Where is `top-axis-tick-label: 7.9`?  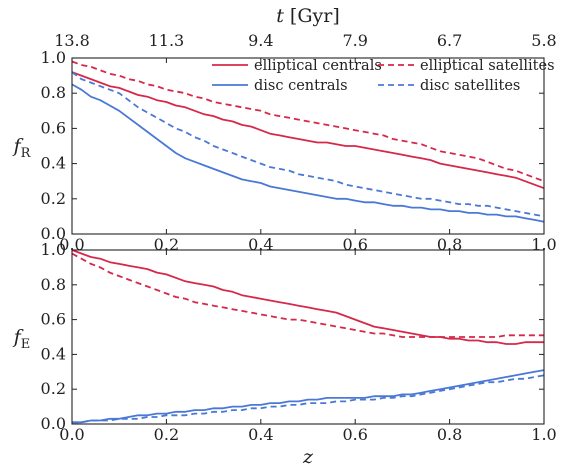
top-axis-tick-label: 7.9 is located at coordinates (354, 40).